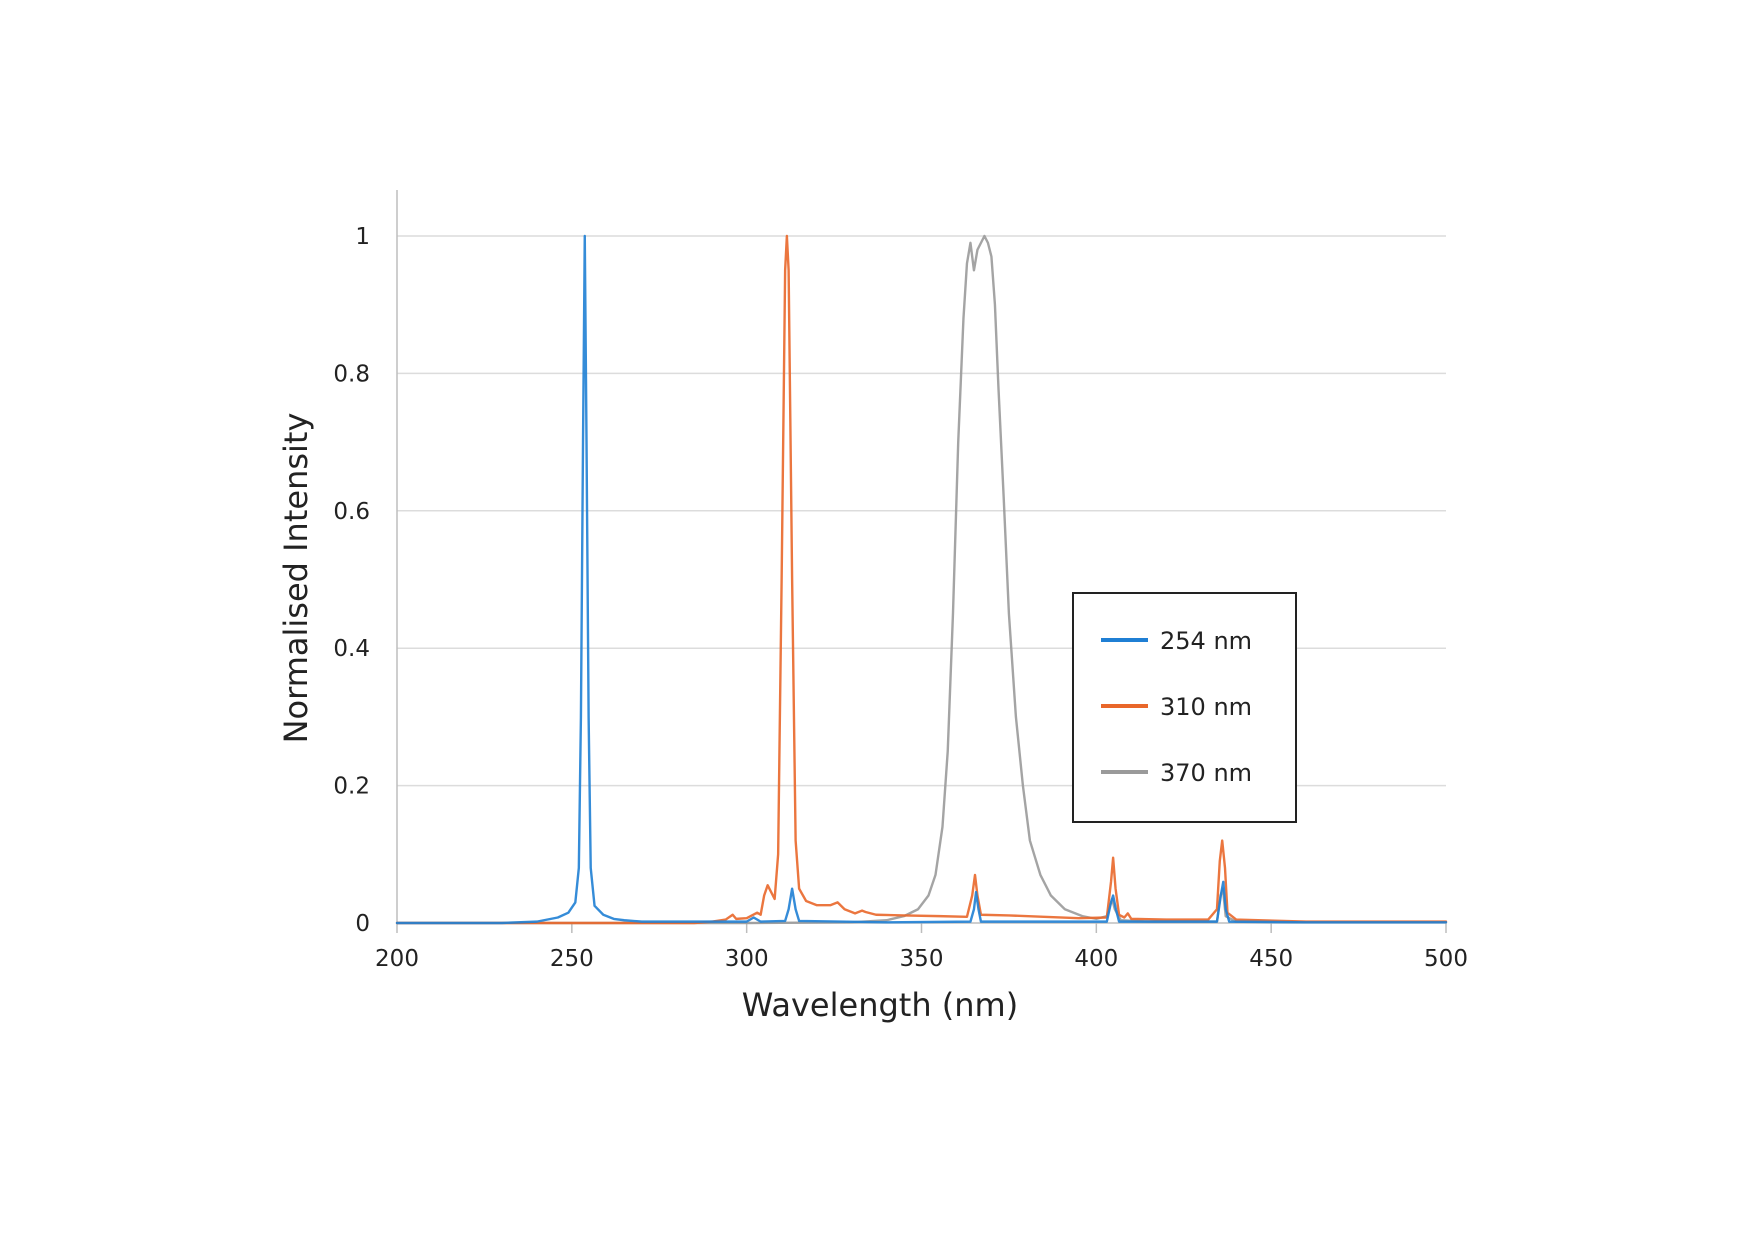 The height and width of the screenshot is (1240, 1754). I want to click on y-axis-title: Normalised Intensity, so click(296, 578).